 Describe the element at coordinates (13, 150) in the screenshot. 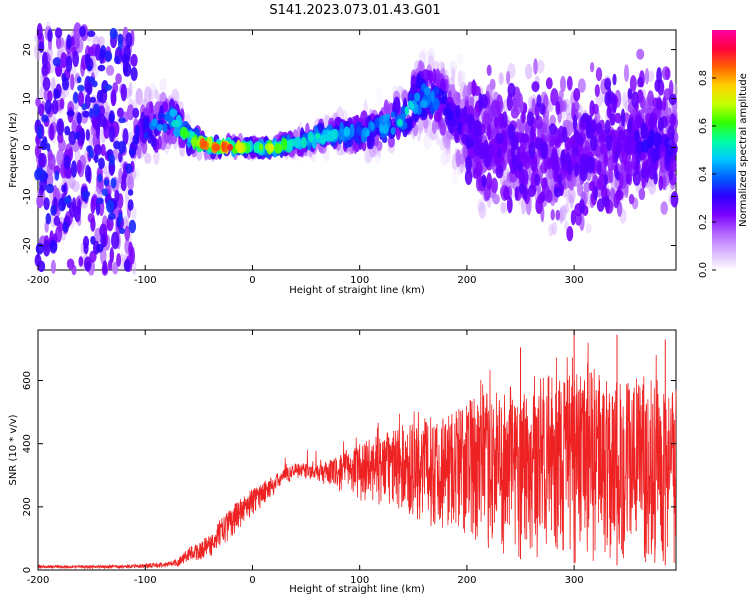

I see `spectrogram-y-label: Frequency (Hz)` at that location.